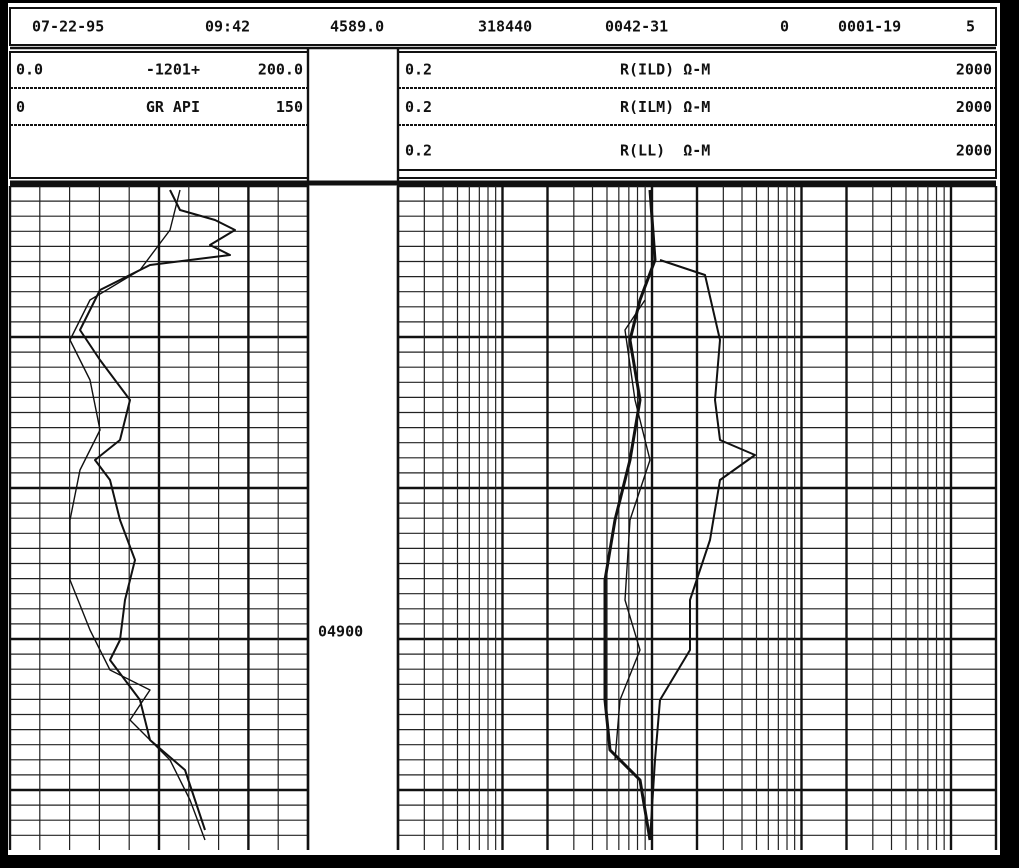 The height and width of the screenshot is (868, 1019). I want to click on scale-label: 200.0, so click(280, 70).